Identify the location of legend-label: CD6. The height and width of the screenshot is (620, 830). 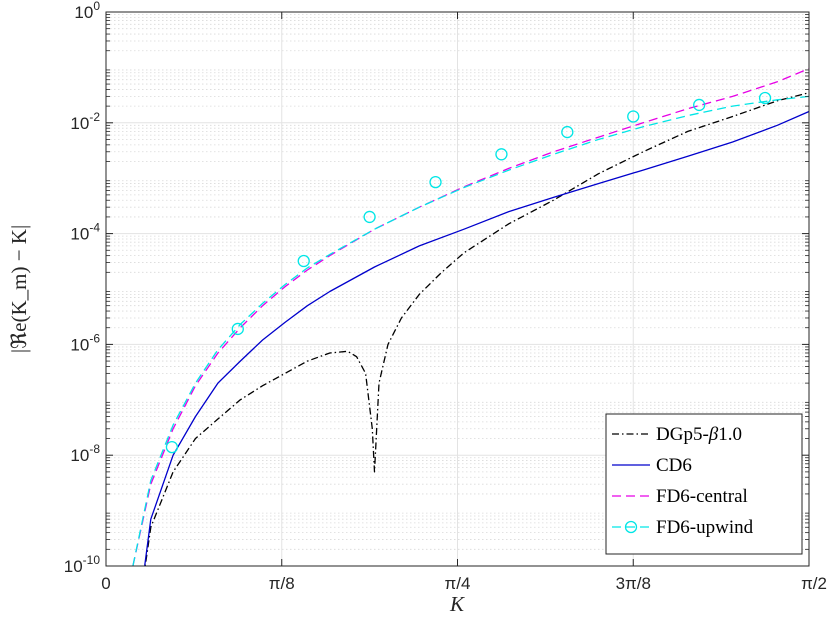
(674, 465).